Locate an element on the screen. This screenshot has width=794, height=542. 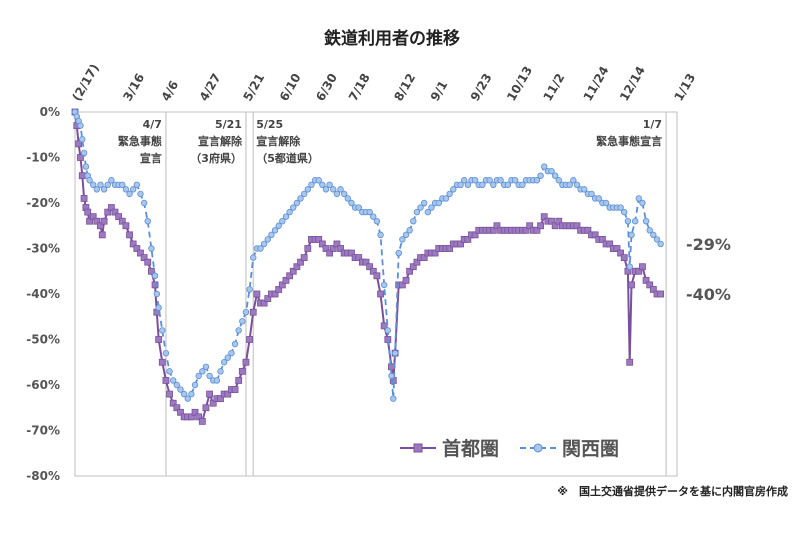
legend-label: 首都圏 is located at coordinates (470, 448).